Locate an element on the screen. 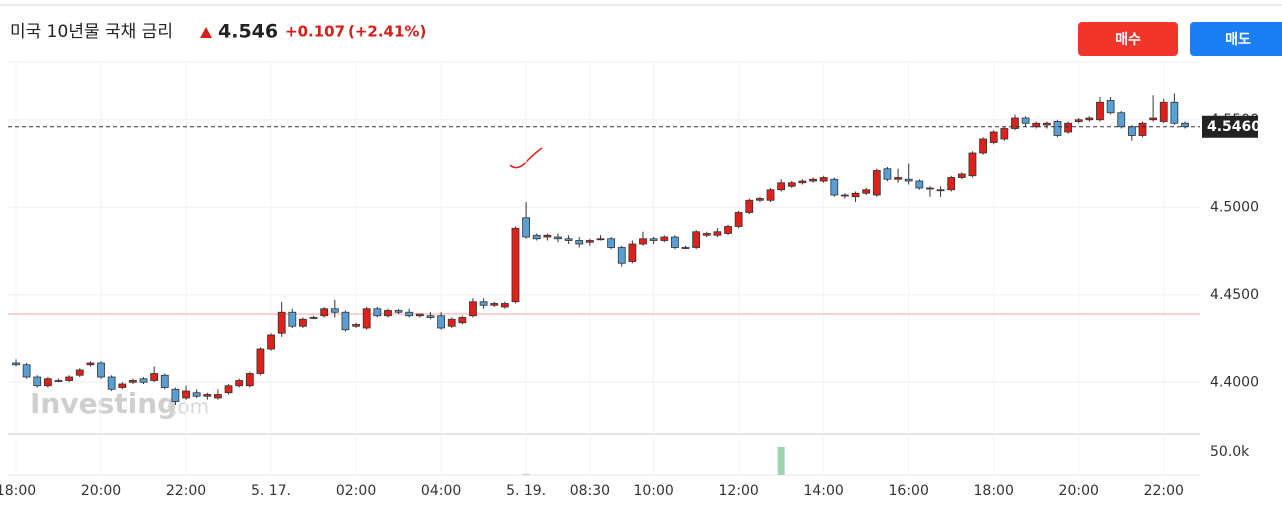 This screenshot has height=506, width=1282. change: +0.107 is located at coordinates (315, 32).